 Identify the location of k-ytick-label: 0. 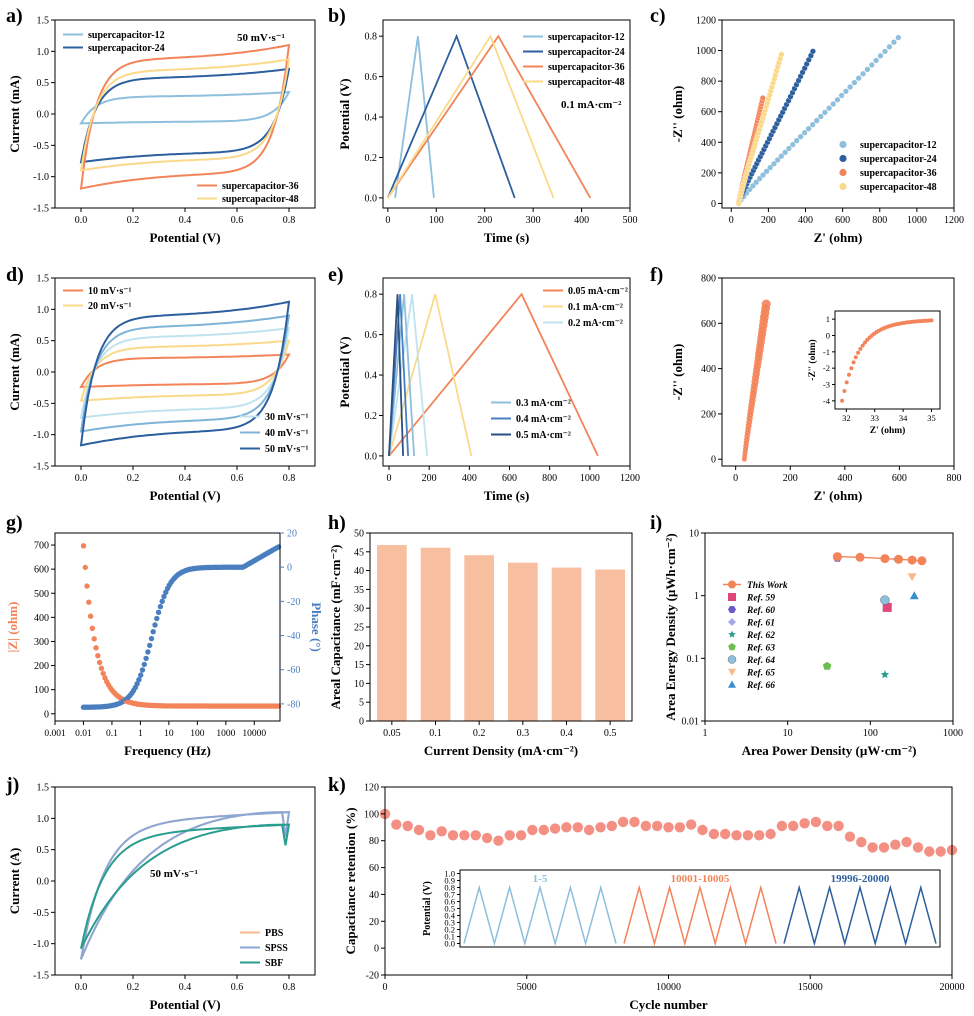
(376, 949).